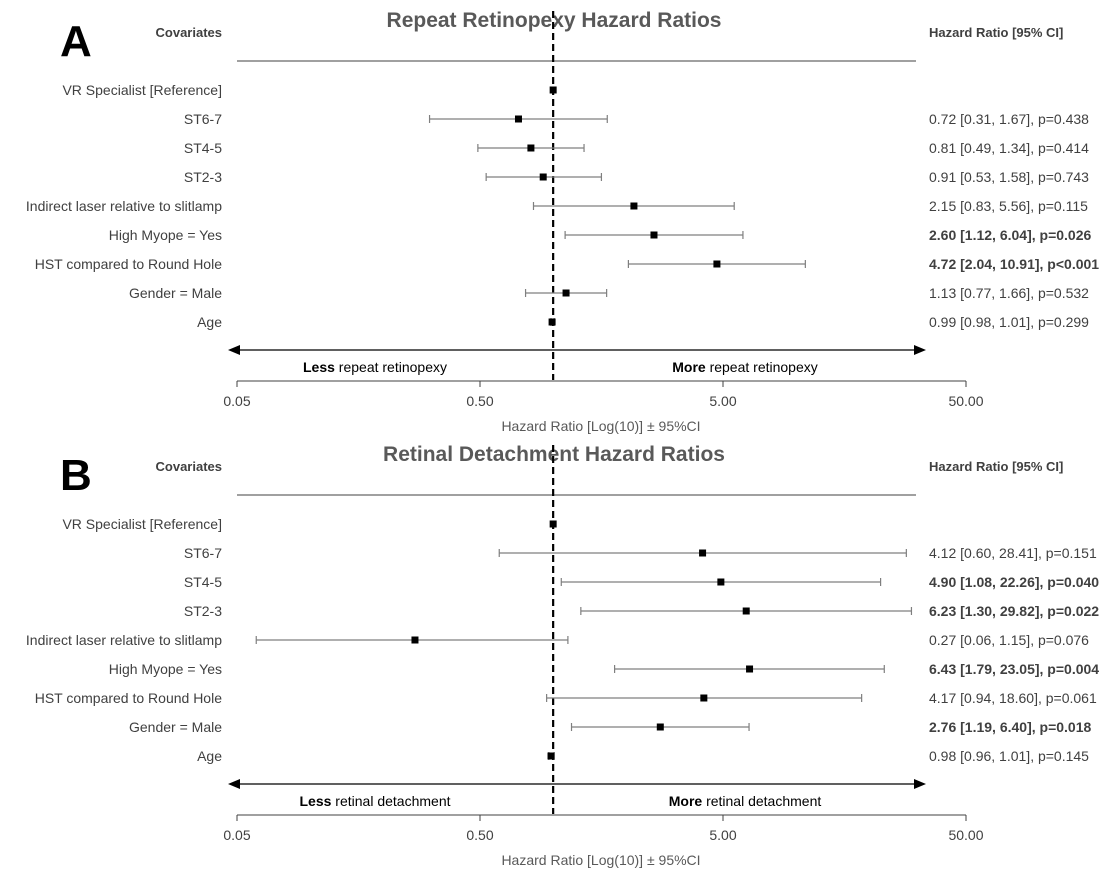 The width and height of the screenshot is (1110, 877). What do you see at coordinates (554, 20) in the screenshot?
I see `chart-title: Repeat Retinopexy Hazard Ratios` at bounding box center [554, 20].